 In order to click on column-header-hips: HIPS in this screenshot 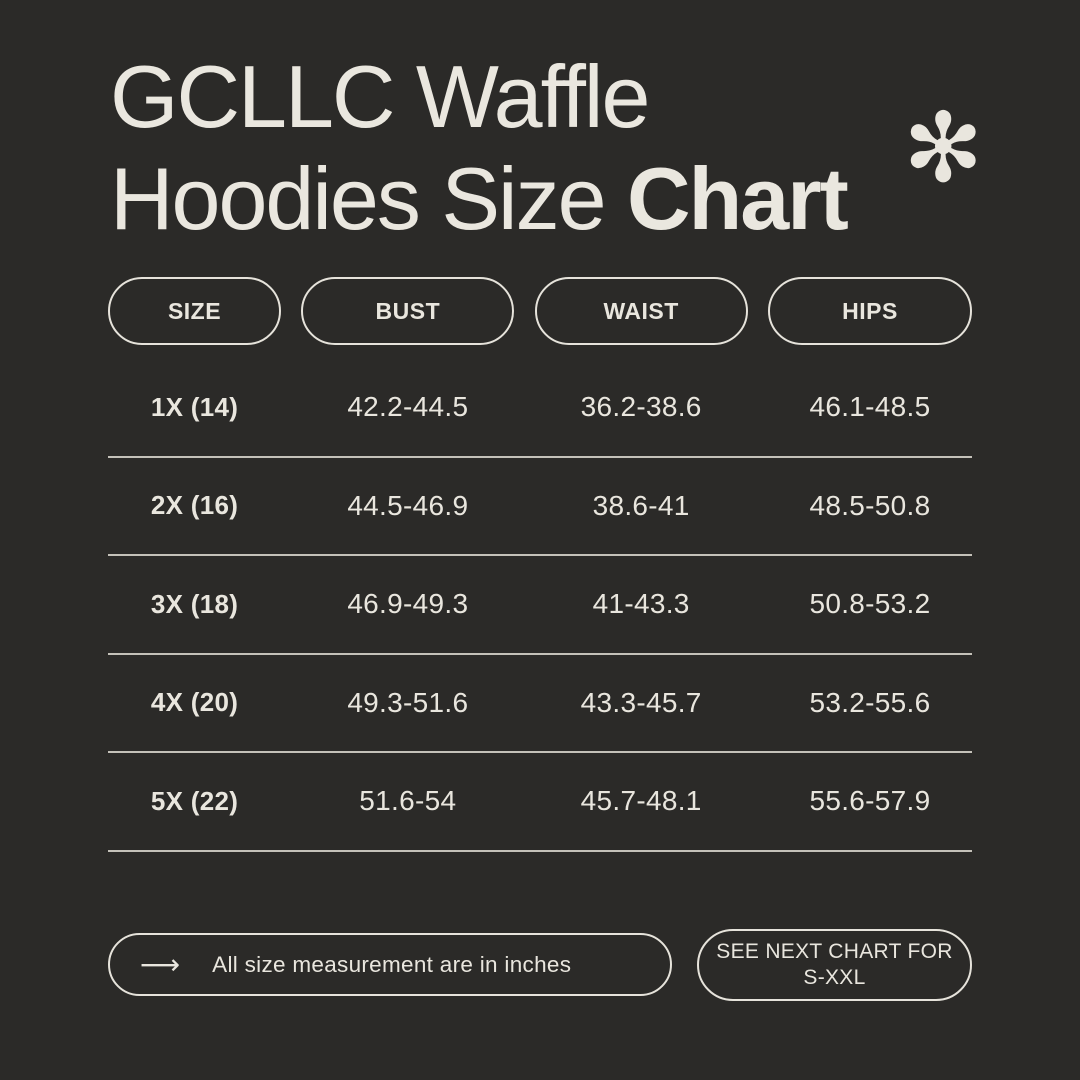, I will do `click(869, 311)`.